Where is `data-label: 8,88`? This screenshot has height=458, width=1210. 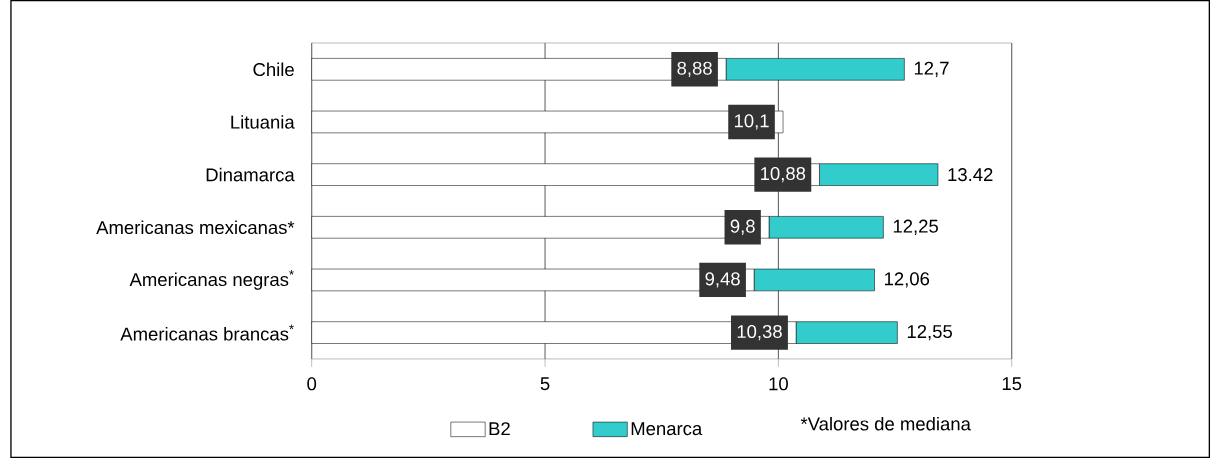
data-label: 8,88 is located at coordinates (694, 69).